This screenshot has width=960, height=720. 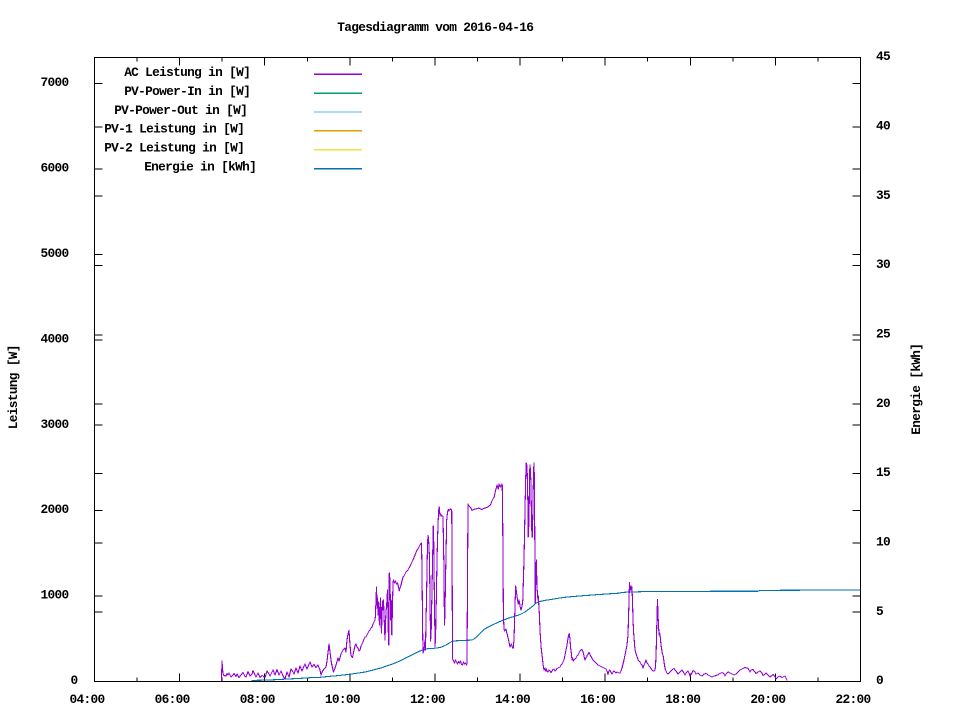 I want to click on svg-text: 12:00, so click(x=427, y=699).